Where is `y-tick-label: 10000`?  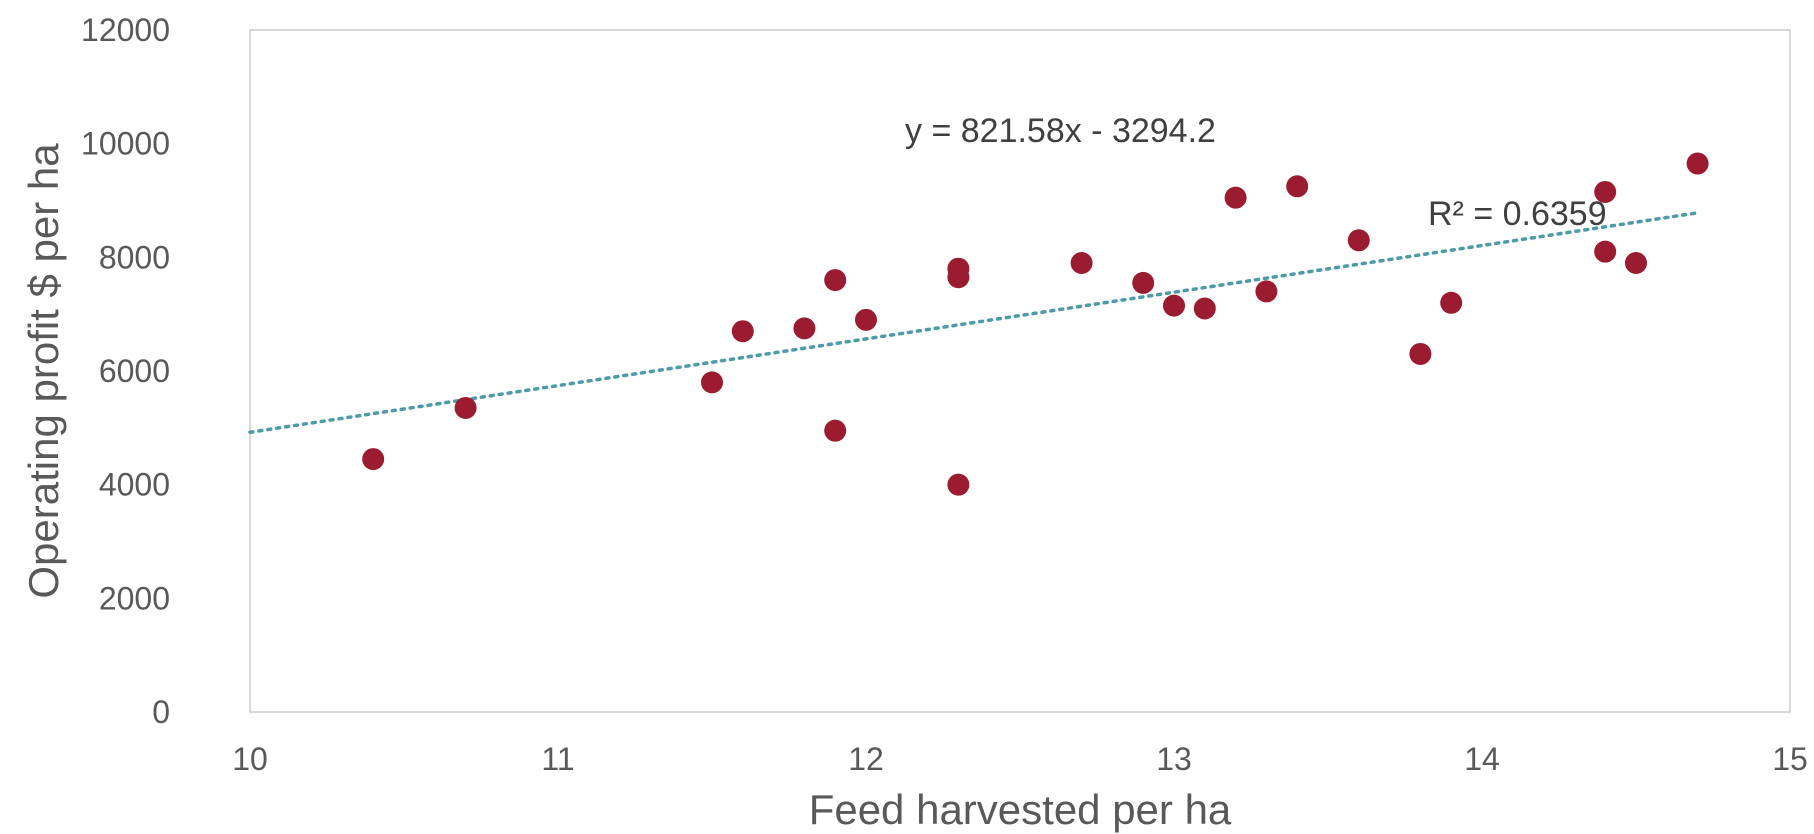
y-tick-label: 10000 is located at coordinates (125, 144).